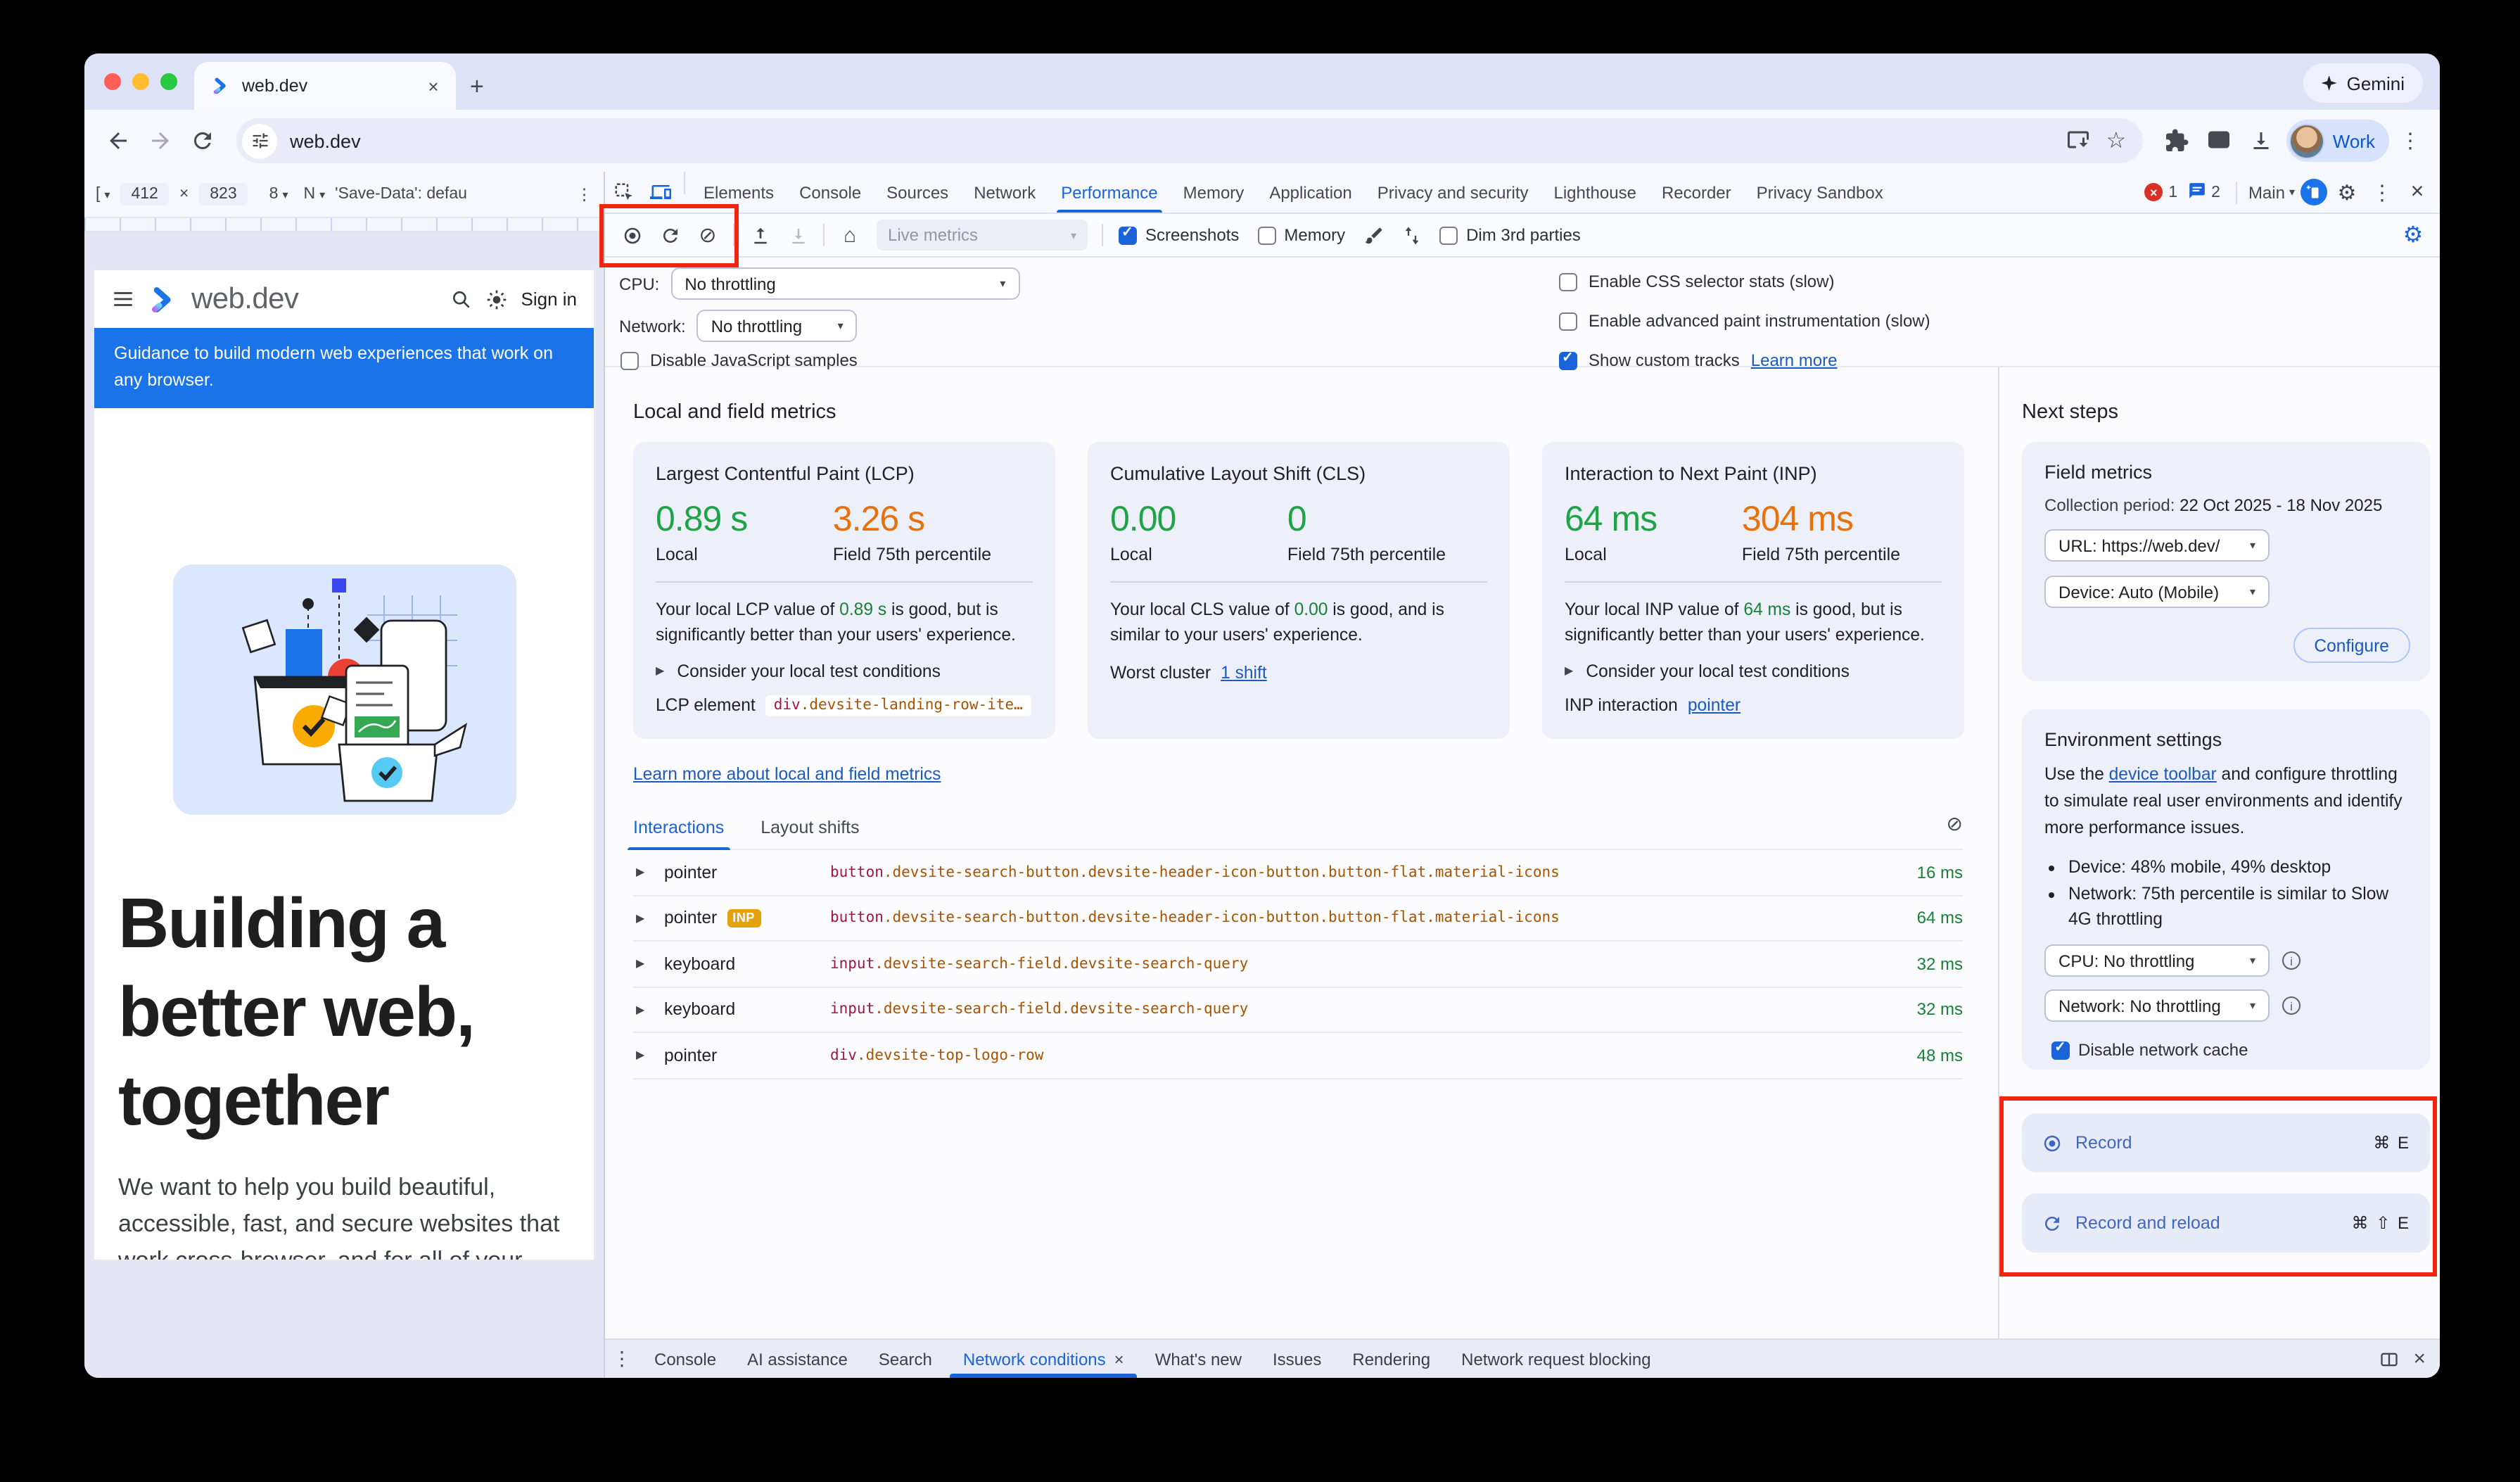 Image resolution: width=2520 pixels, height=1482 pixels. What do you see at coordinates (164, 299) in the screenshot?
I see `webdev-logo-icon` at bounding box center [164, 299].